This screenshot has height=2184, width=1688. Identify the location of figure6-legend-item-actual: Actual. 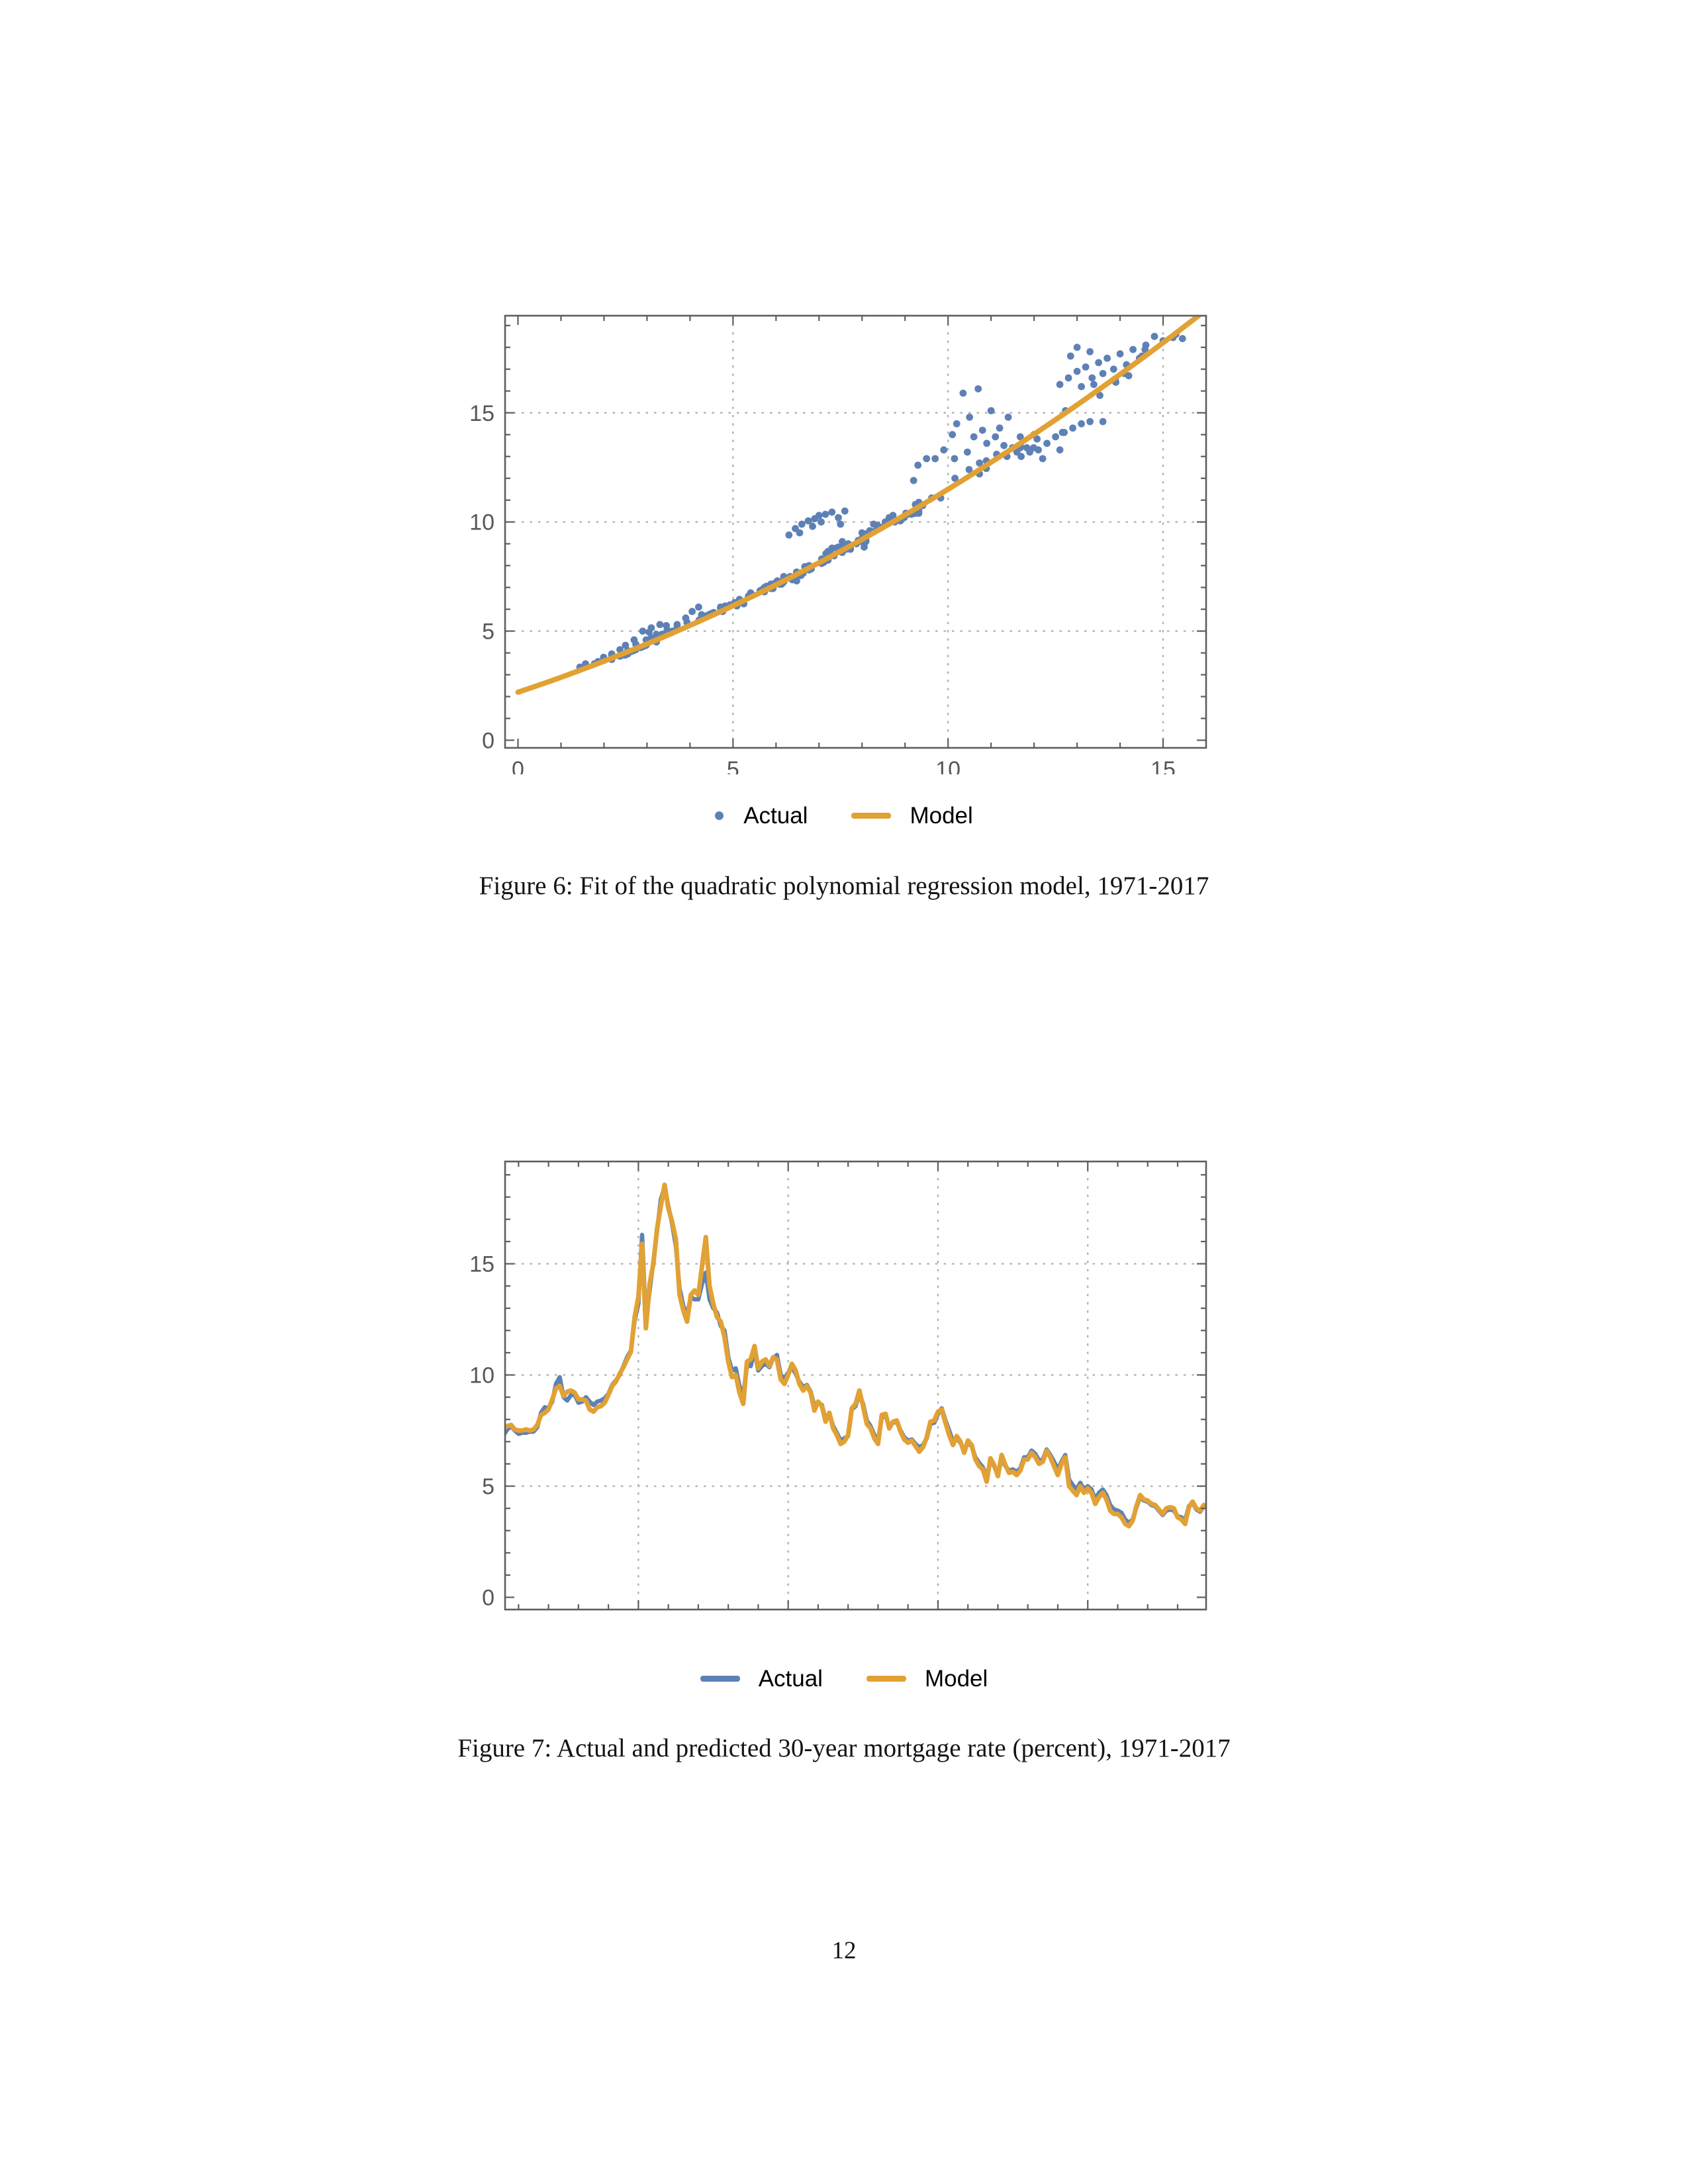
(761, 815).